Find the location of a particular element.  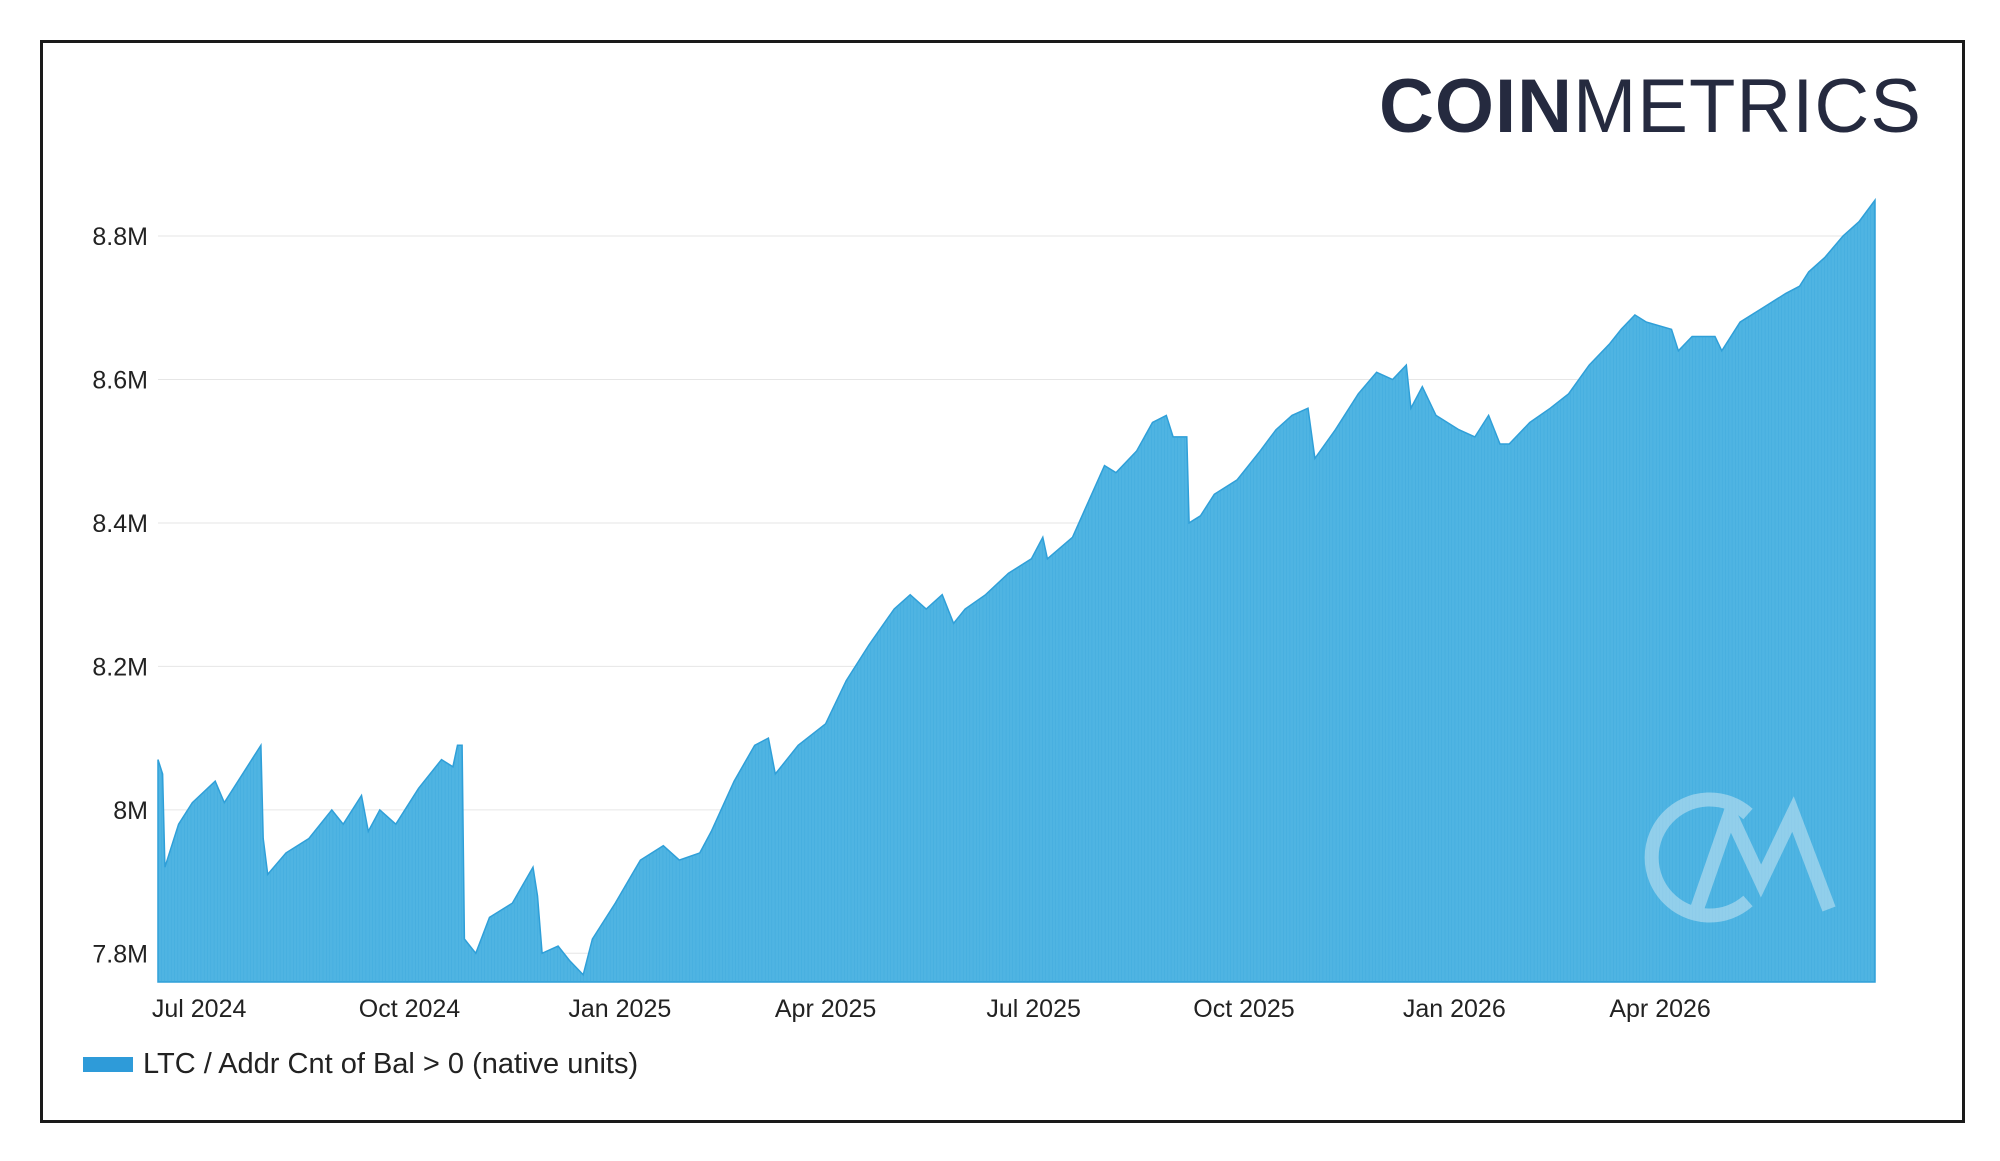

logo-bold-text: COIN is located at coordinates (1476, 106).